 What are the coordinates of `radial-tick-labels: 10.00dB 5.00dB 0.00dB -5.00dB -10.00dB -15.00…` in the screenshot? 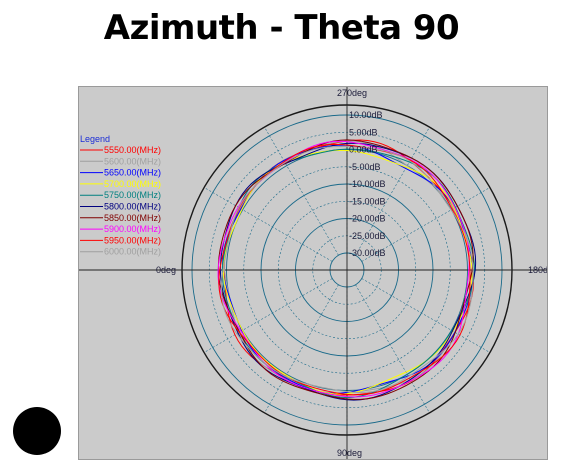 It's located at (367, 184).